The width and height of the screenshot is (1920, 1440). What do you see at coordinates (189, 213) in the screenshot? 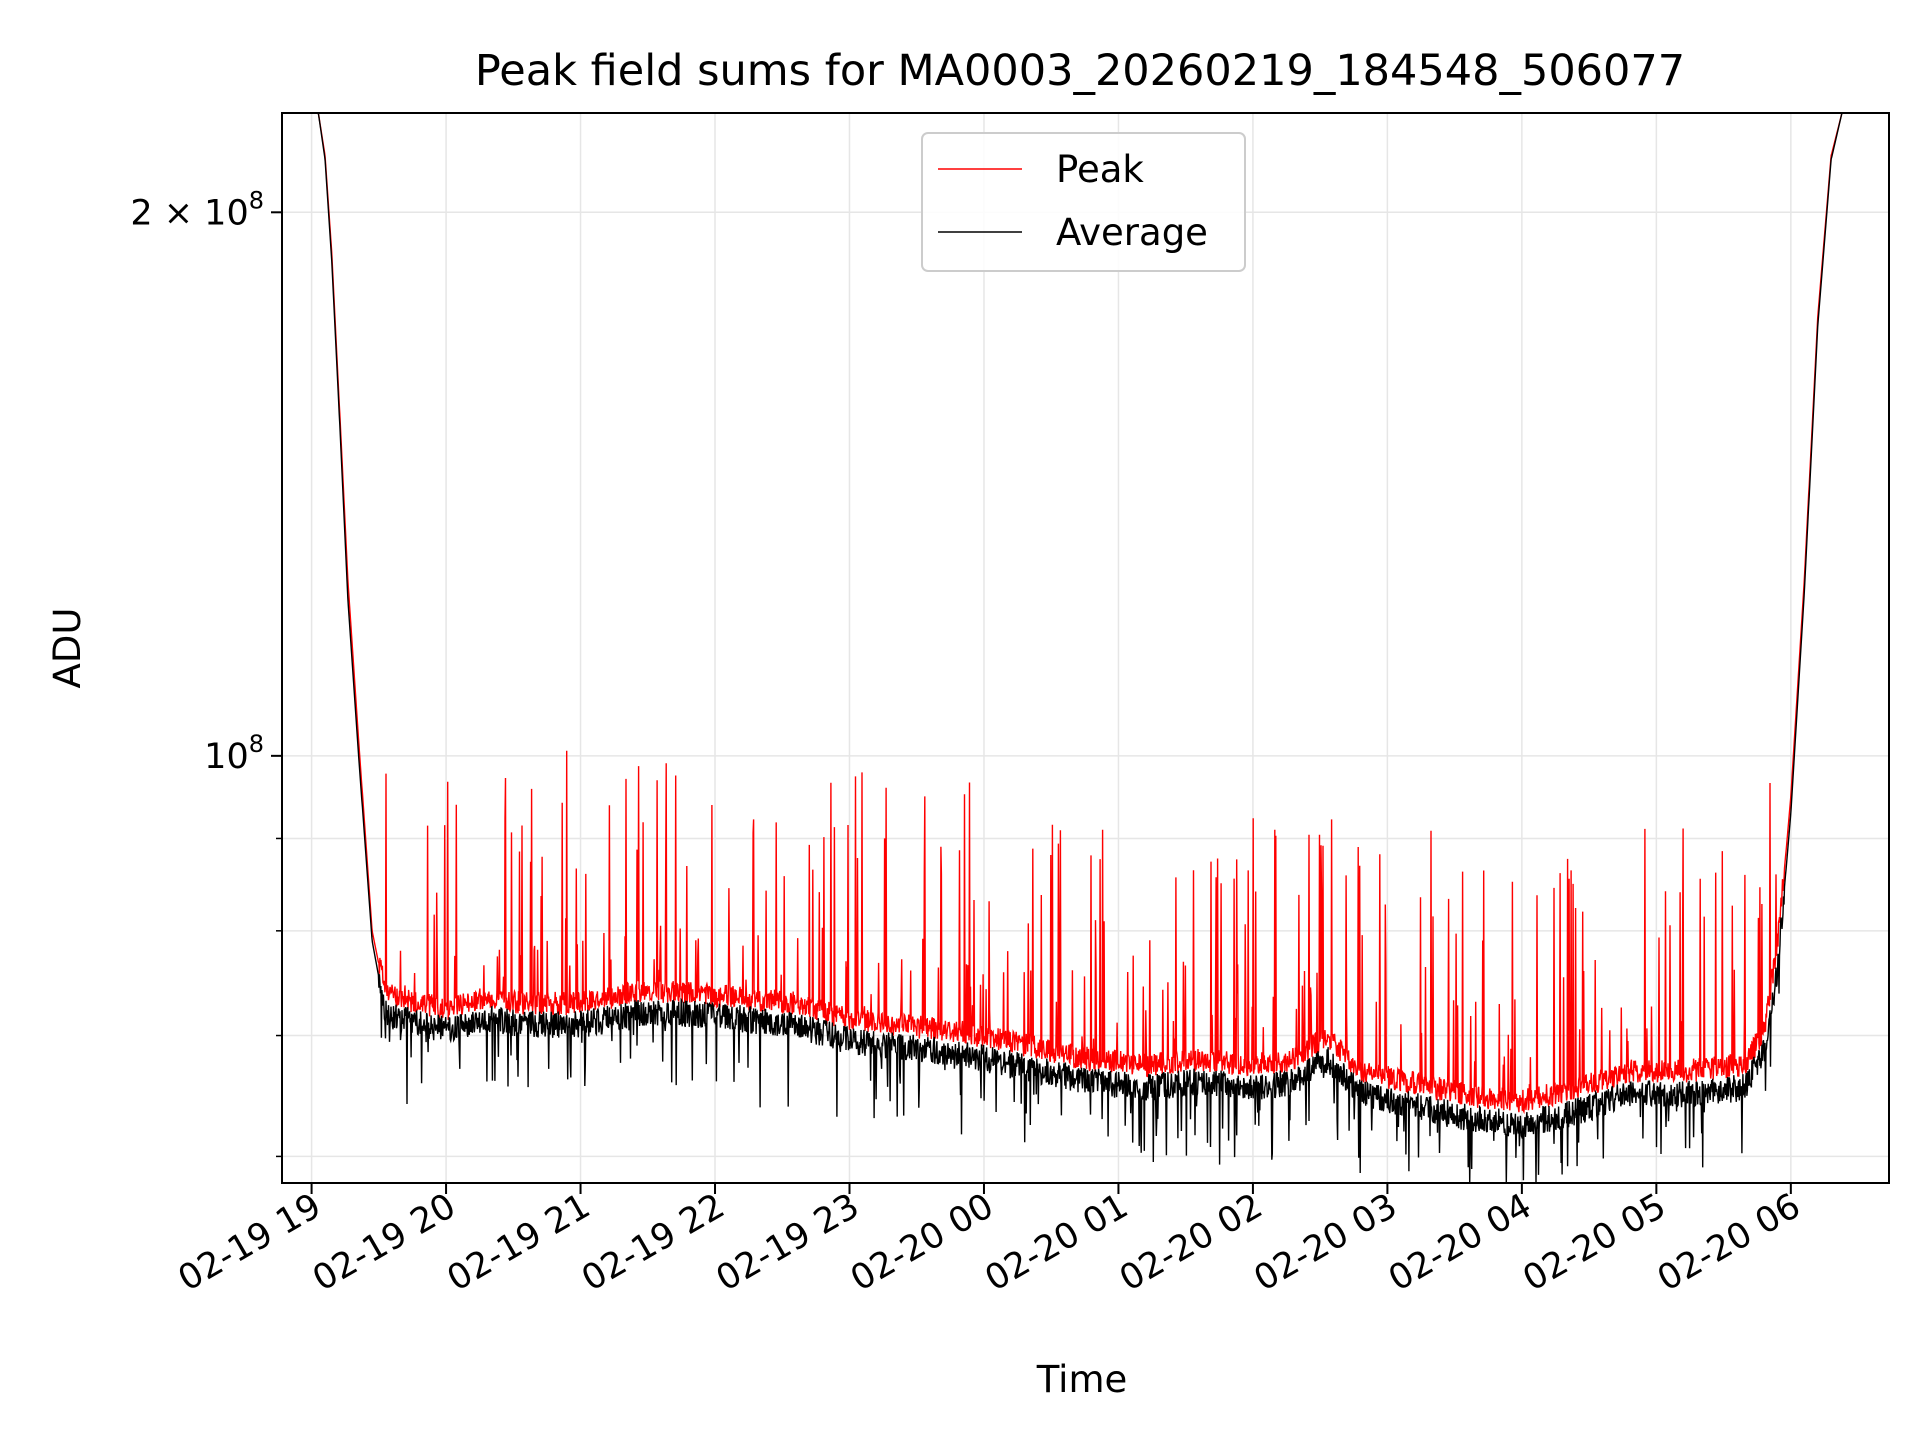
I see `y-tick-label-base: 2 × 10` at bounding box center [189, 213].